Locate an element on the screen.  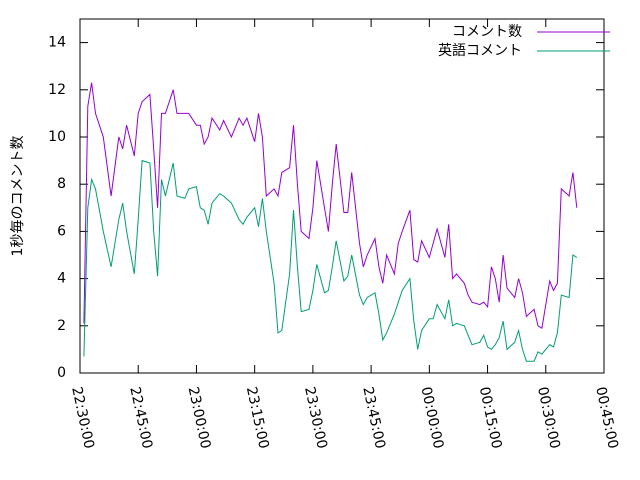
y-tick-label: 6 is located at coordinates (61, 231).